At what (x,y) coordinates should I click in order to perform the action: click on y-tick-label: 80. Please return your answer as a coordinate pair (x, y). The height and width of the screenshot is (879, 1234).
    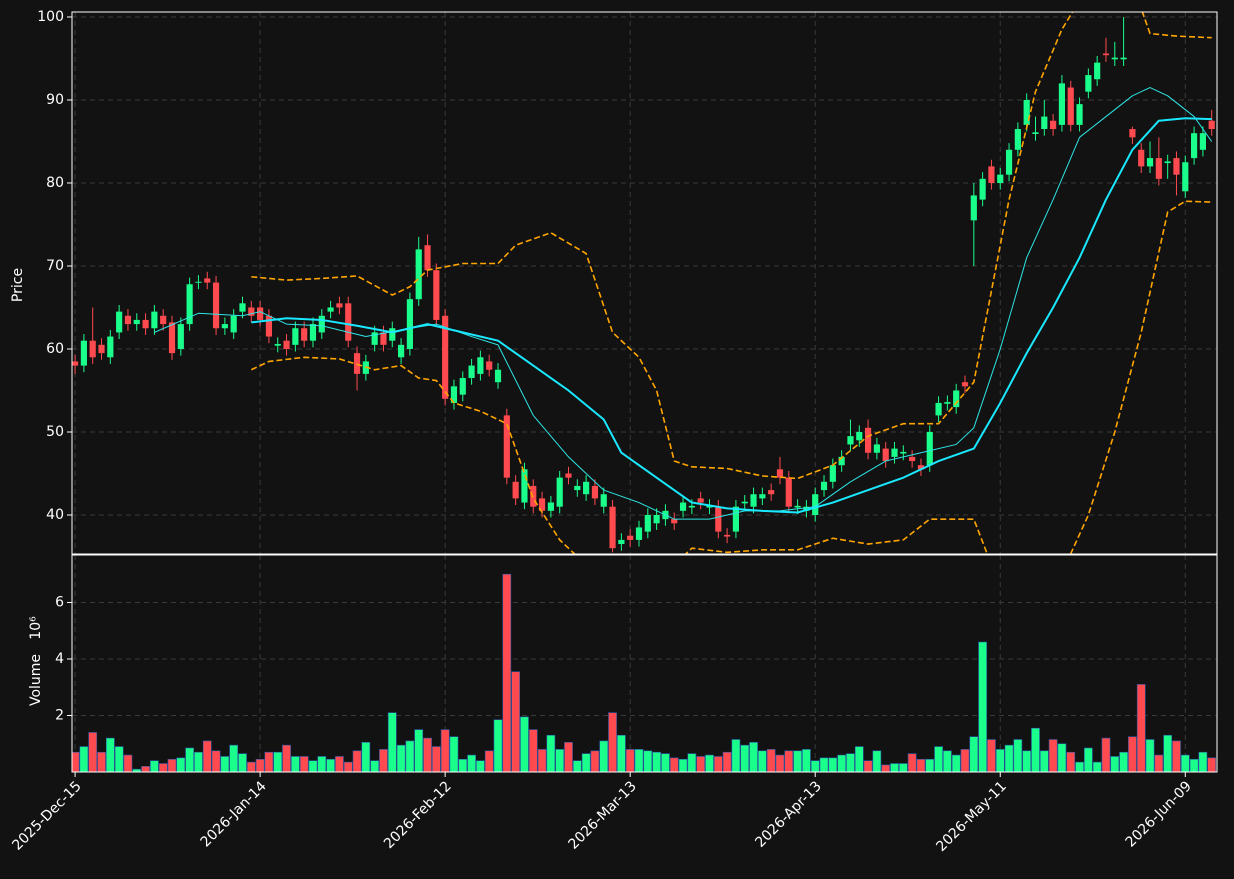
    Looking at the image, I should click on (55, 183).